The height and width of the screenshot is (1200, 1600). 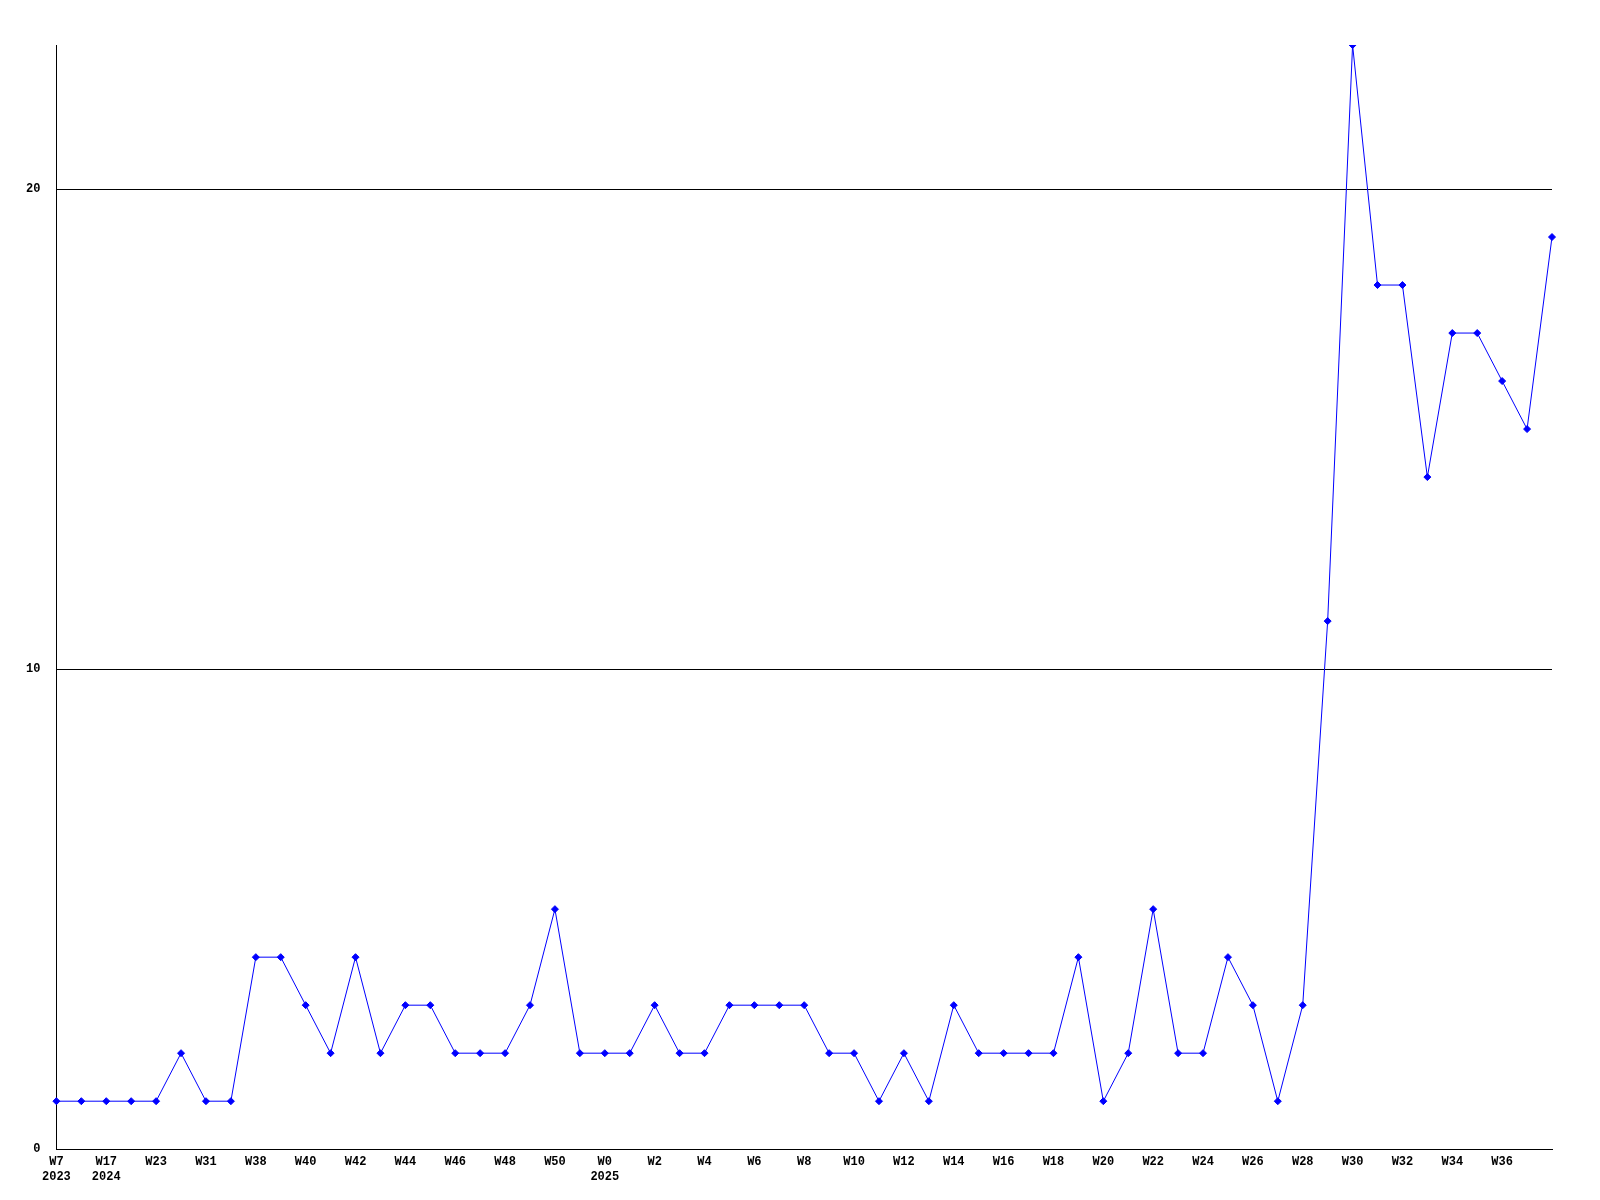 I want to click on x-tick-label: W7 2023, so click(x=56, y=1169).